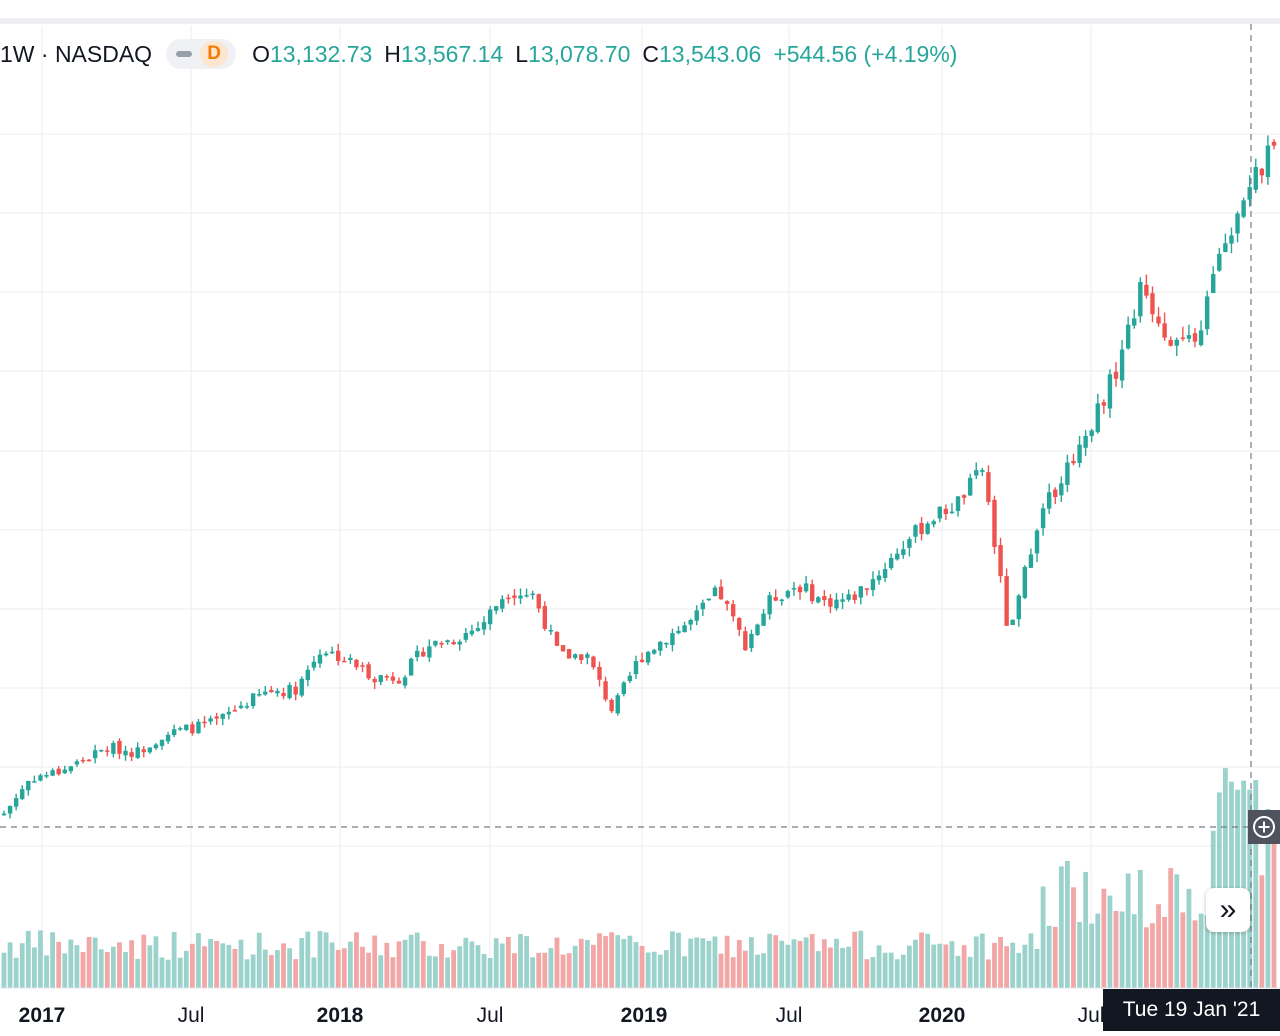 Image resolution: width=1280 pixels, height=1036 pixels. I want to click on visibility-toggle: D, so click(201, 54).